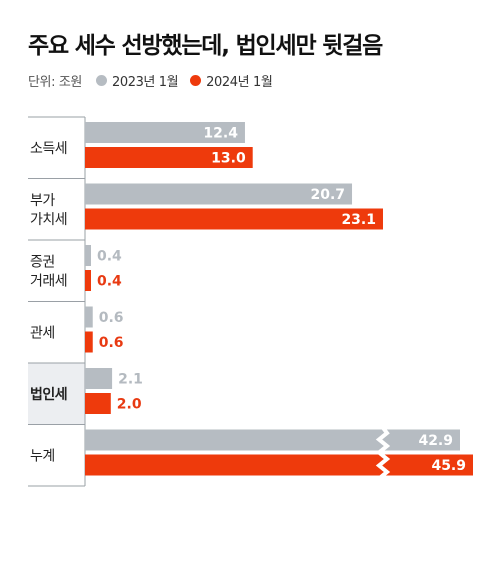  What do you see at coordinates (129, 405) in the screenshot?
I see `value-label-2024: 2.0` at bounding box center [129, 405].